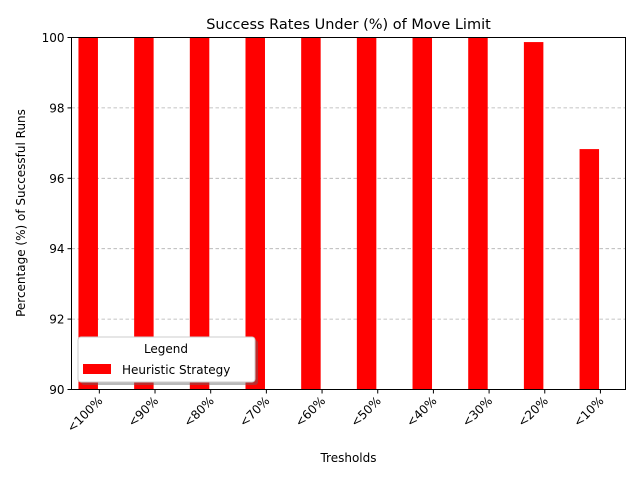  I want to click on x-tick-label: <90%, so click(143, 412).